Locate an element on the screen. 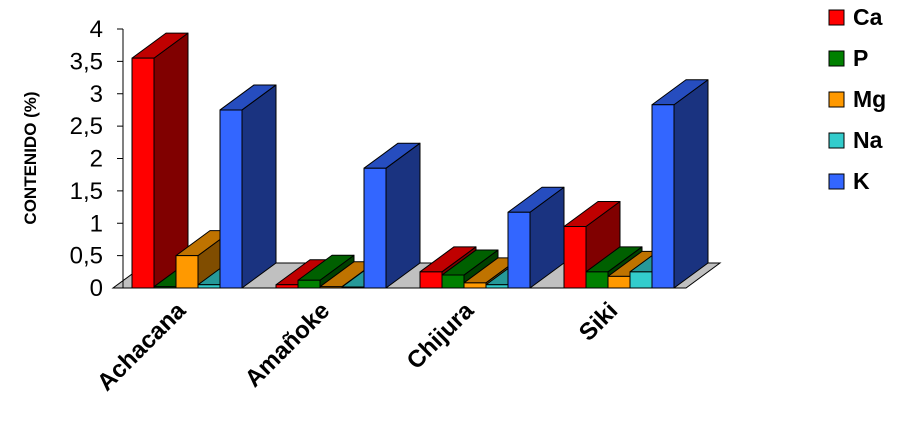  y-tick-label: 2,5 is located at coordinates (86, 126).